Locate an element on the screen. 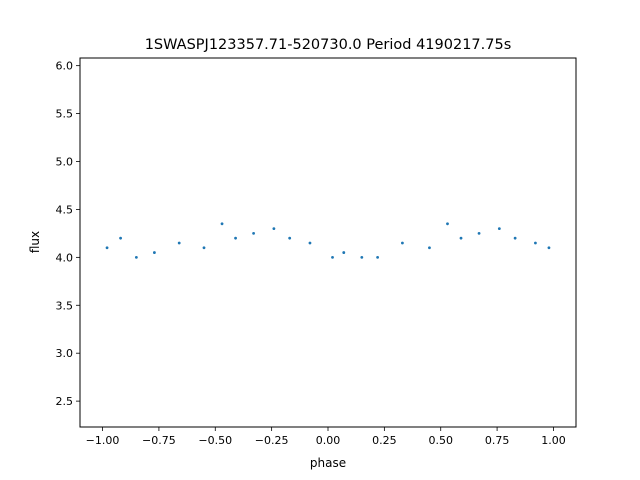 This screenshot has width=640, height=480. x-tick-label: 0.25 is located at coordinates (384, 440).